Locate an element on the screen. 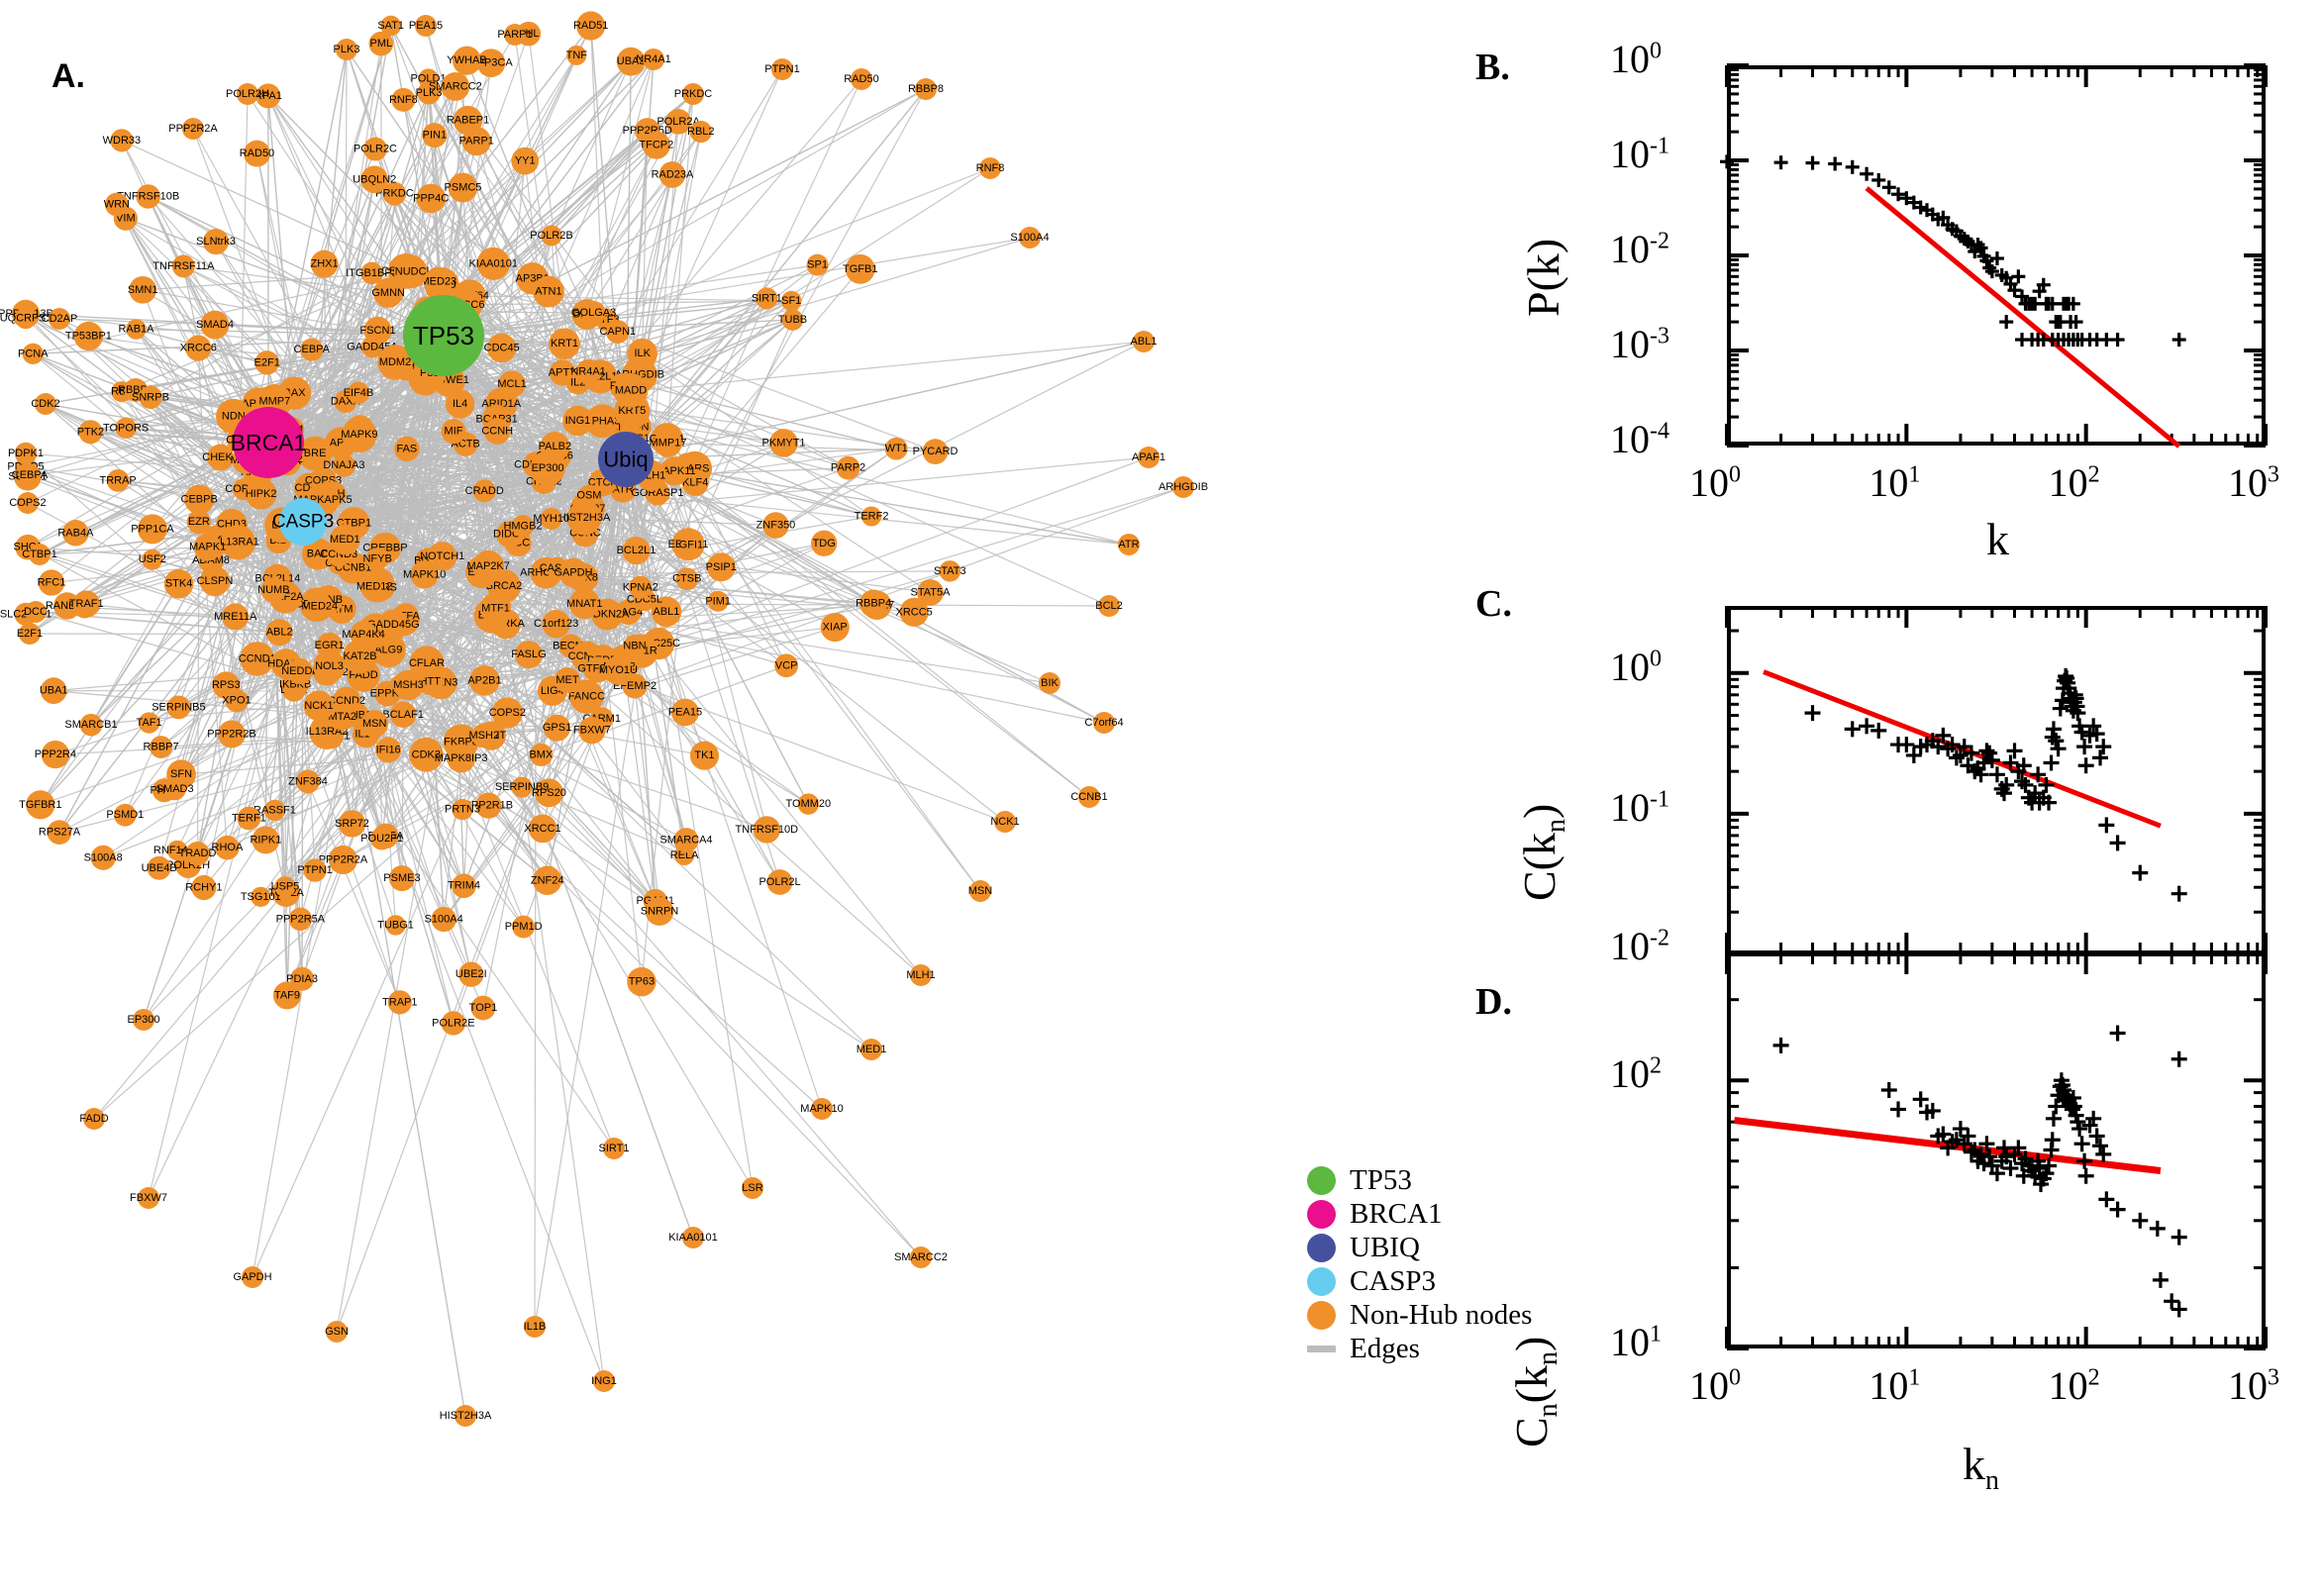 The height and width of the screenshot is (1596, 2323). network-node: S100A4 is located at coordinates (1030, 238).